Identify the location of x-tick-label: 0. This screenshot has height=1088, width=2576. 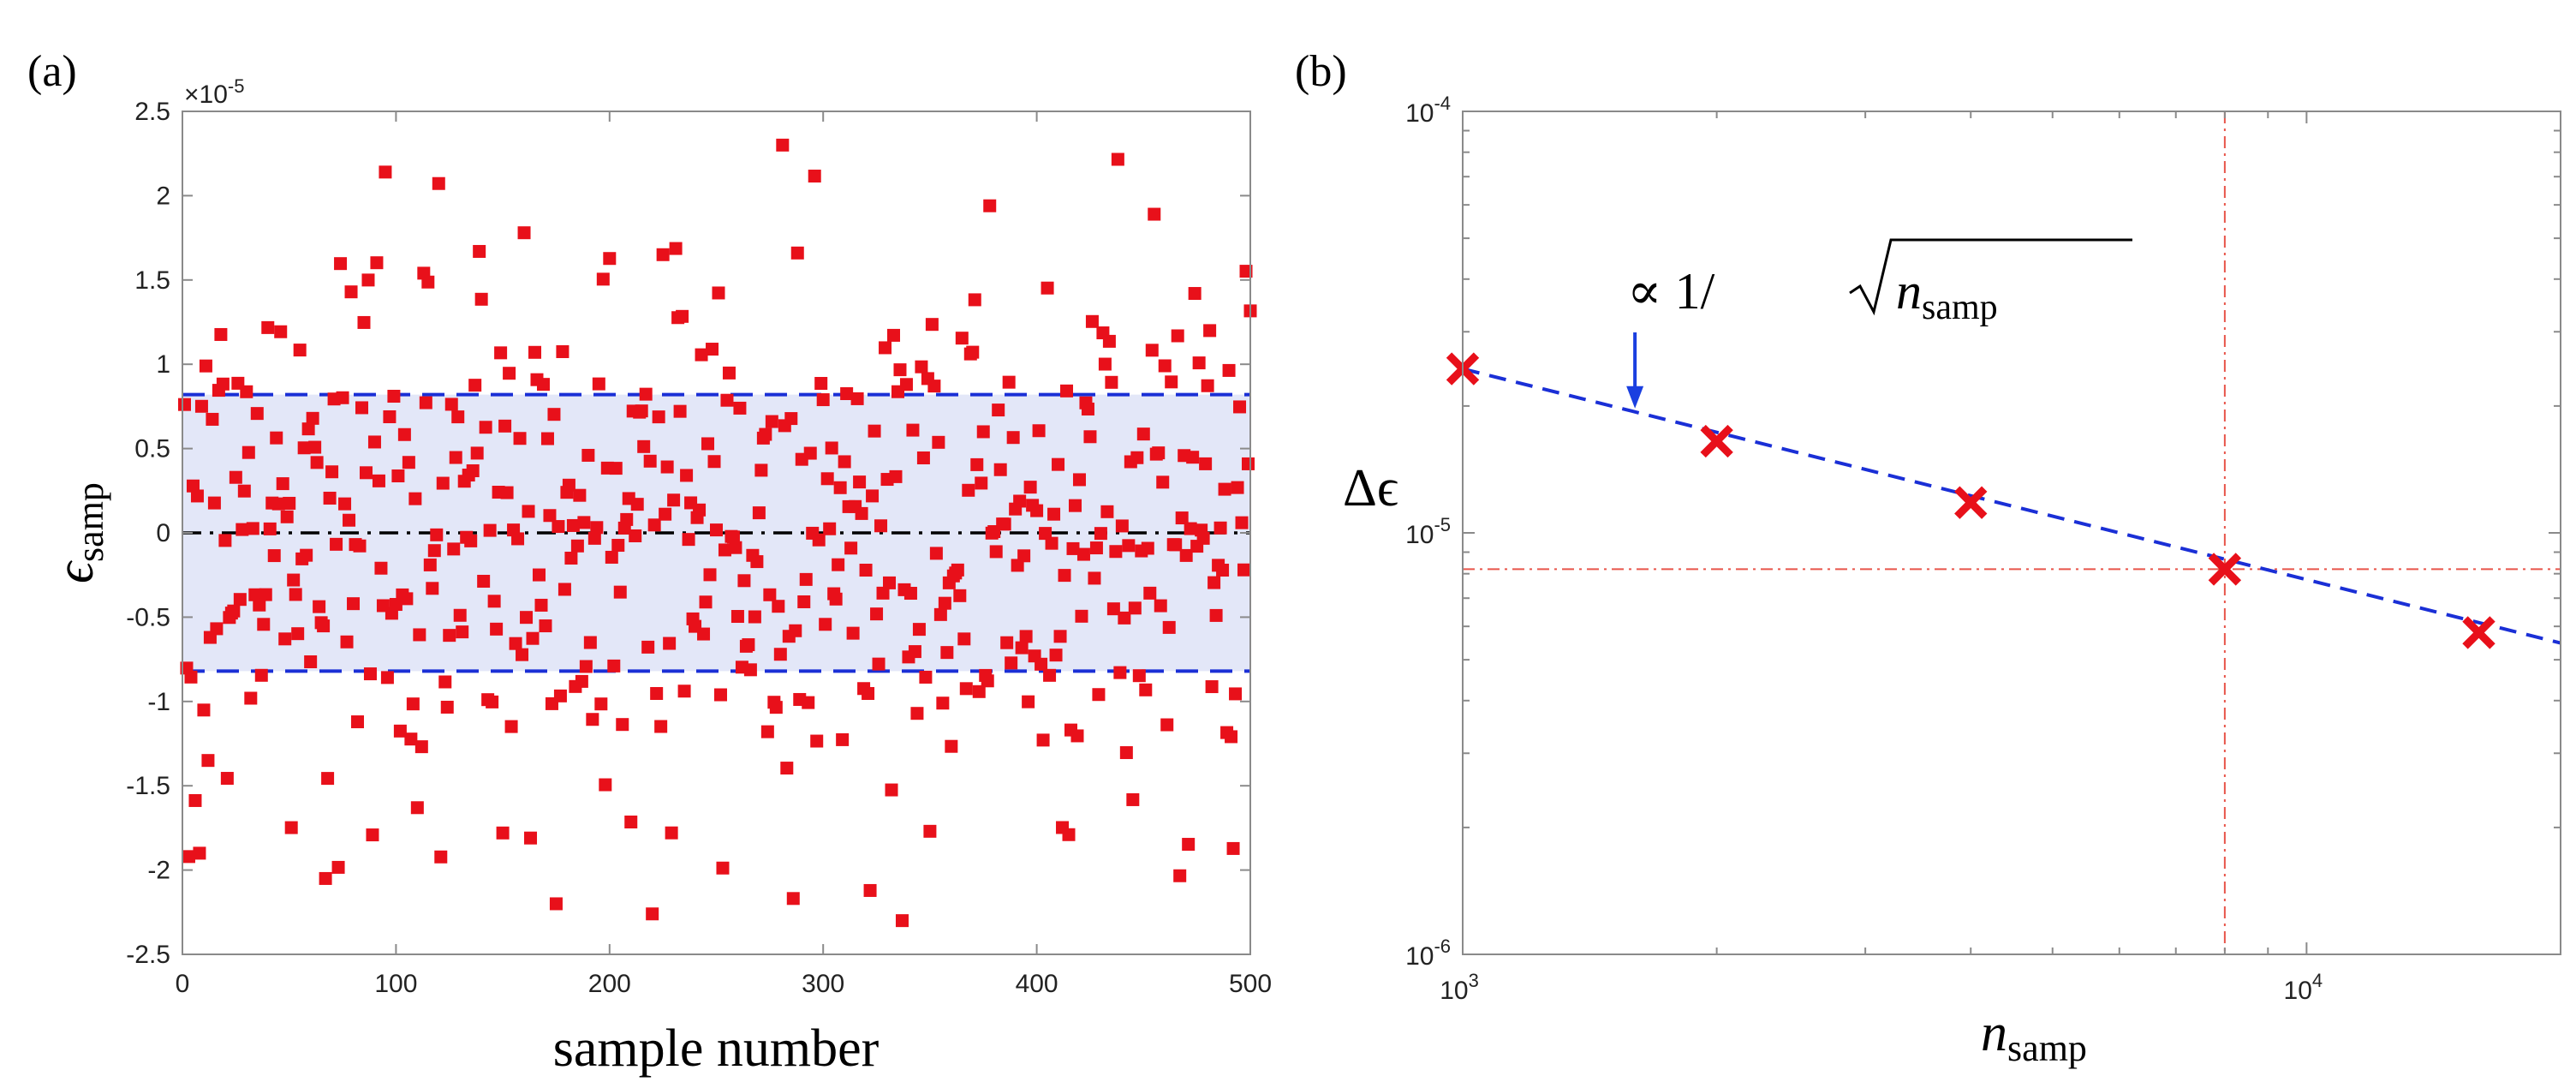
(183, 984).